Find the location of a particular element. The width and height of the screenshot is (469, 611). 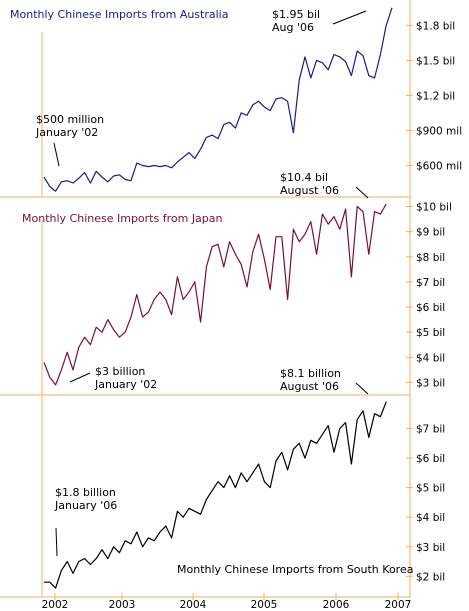

panel-title-australia: Monthly Chinese Imports from Australia is located at coordinates (119, 14).